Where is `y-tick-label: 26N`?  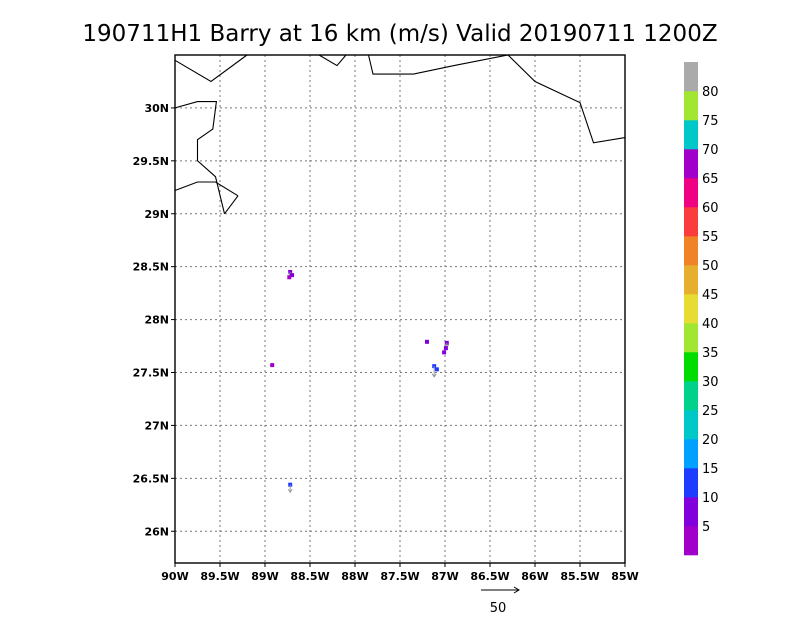
y-tick-label: 26N is located at coordinates (156, 531).